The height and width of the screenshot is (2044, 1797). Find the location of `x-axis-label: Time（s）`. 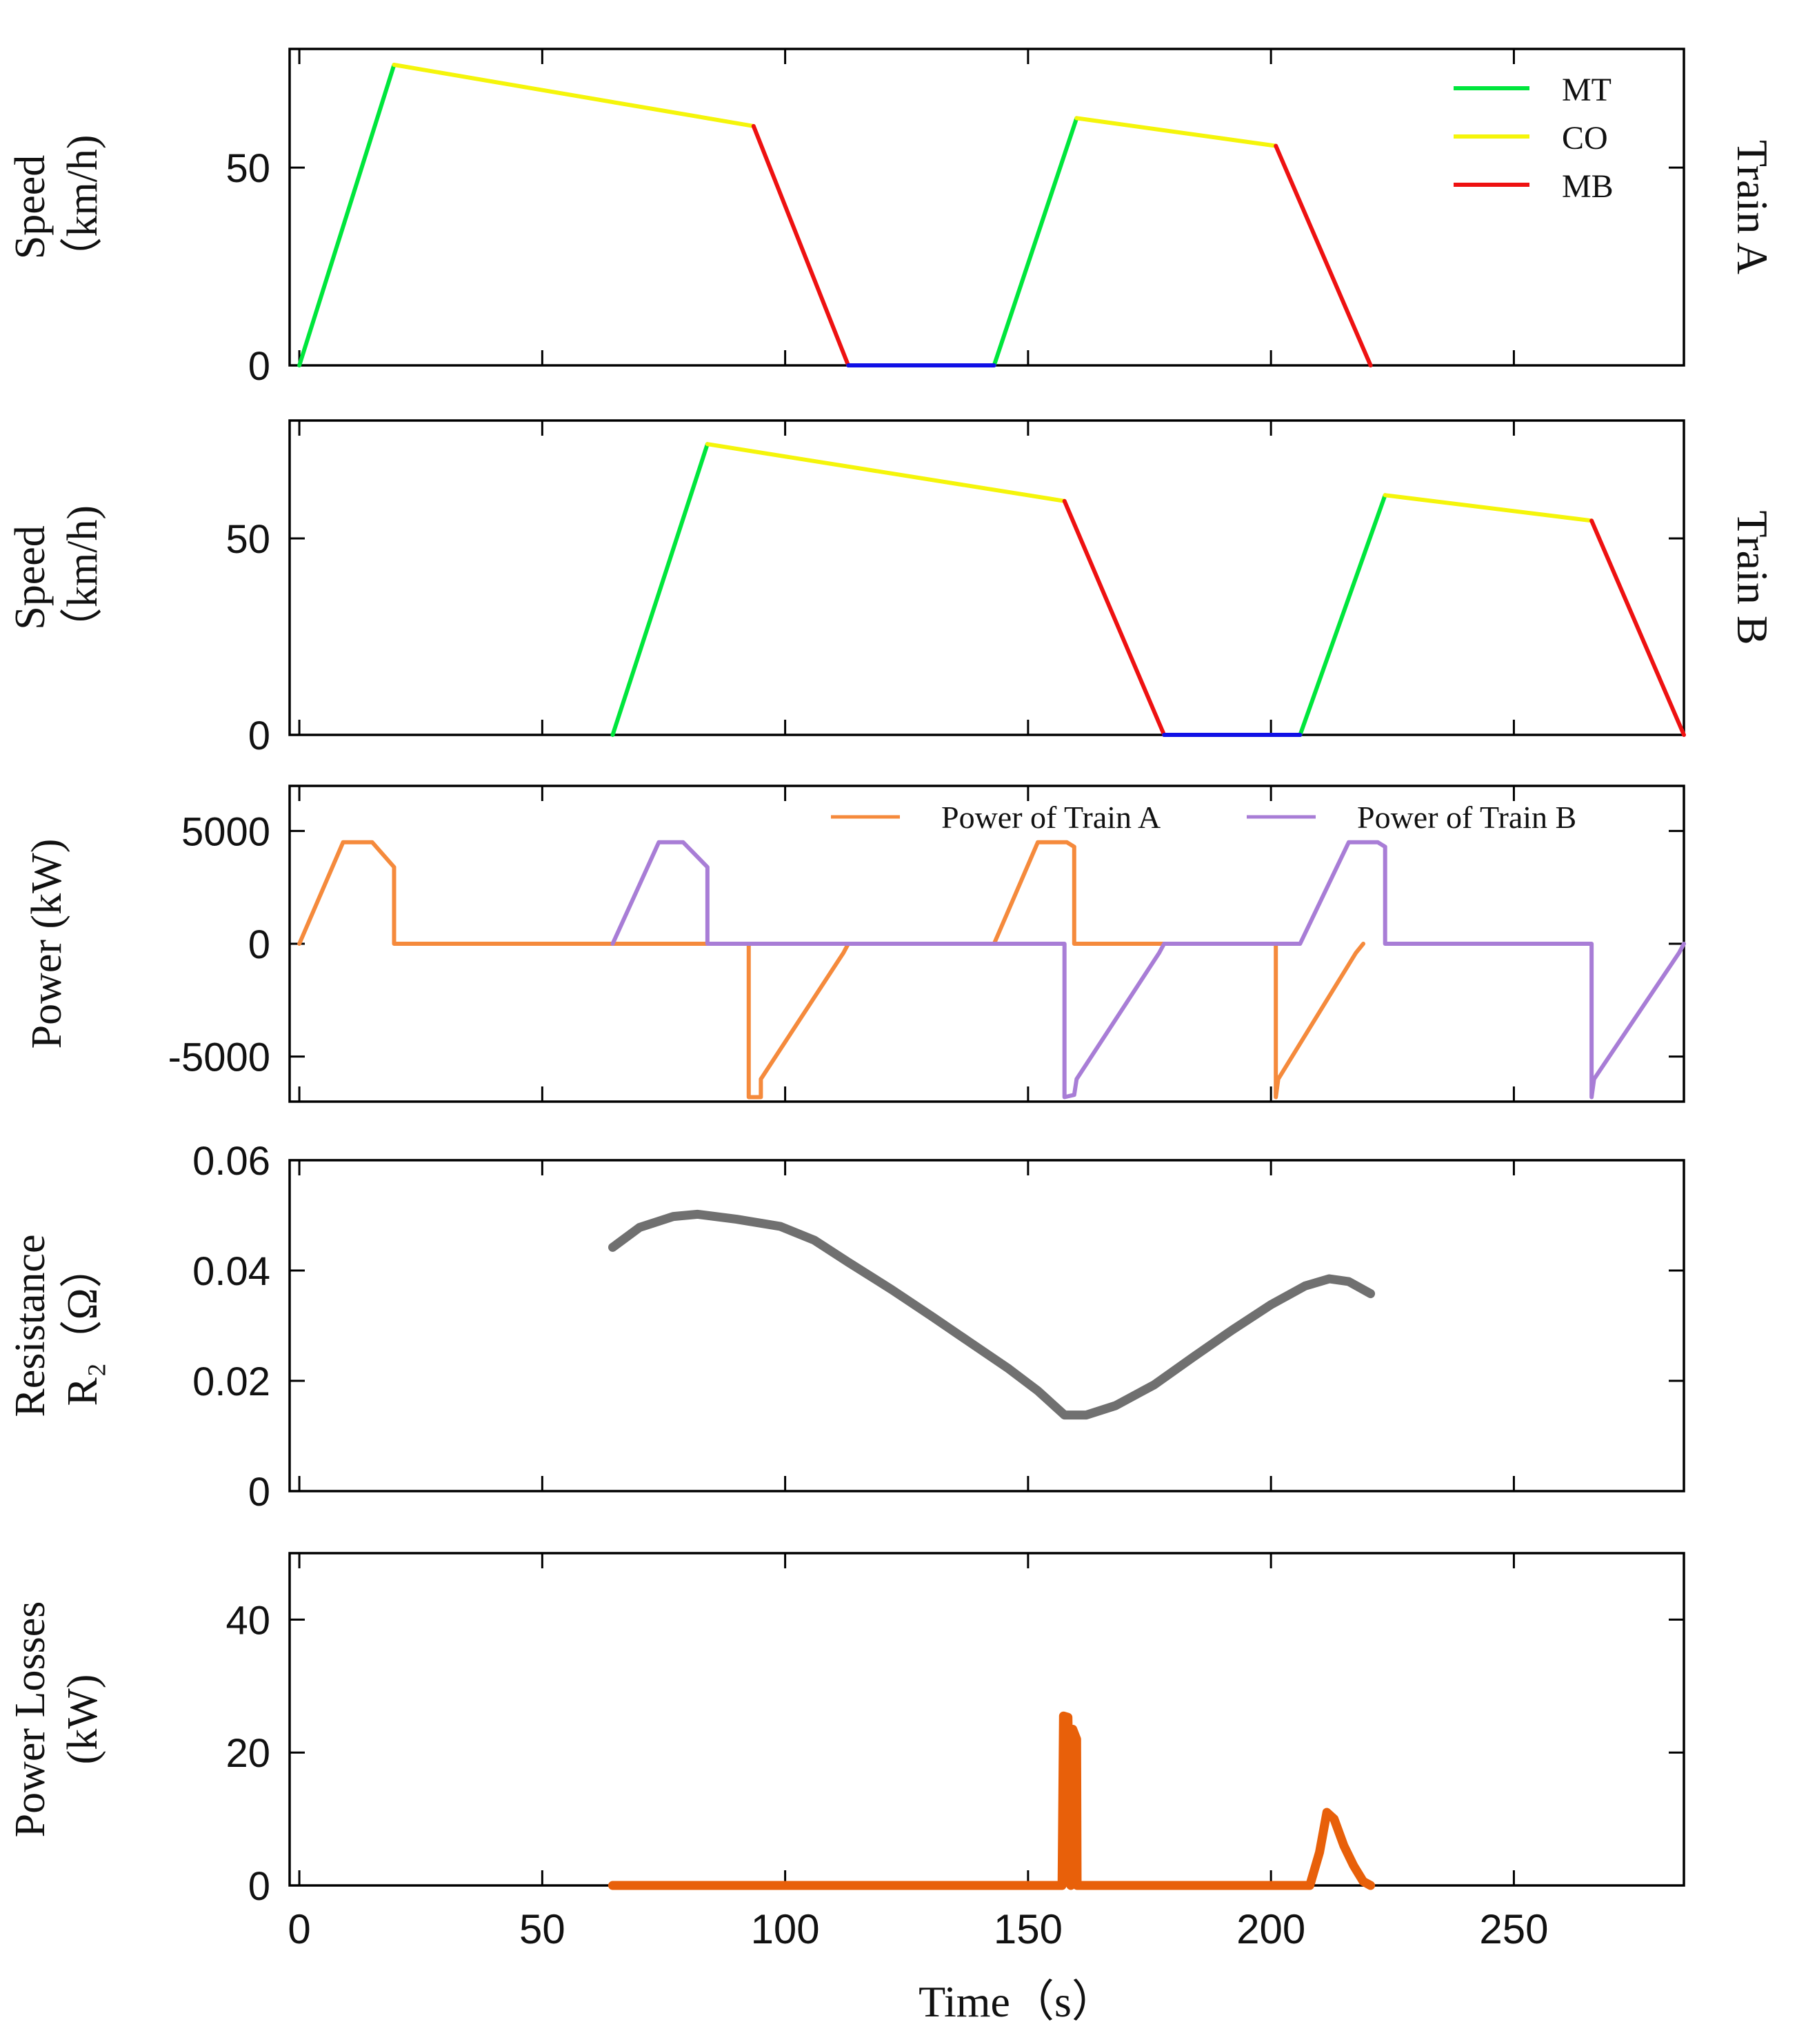

x-axis-label: Time（s） is located at coordinates (1017, 2002).